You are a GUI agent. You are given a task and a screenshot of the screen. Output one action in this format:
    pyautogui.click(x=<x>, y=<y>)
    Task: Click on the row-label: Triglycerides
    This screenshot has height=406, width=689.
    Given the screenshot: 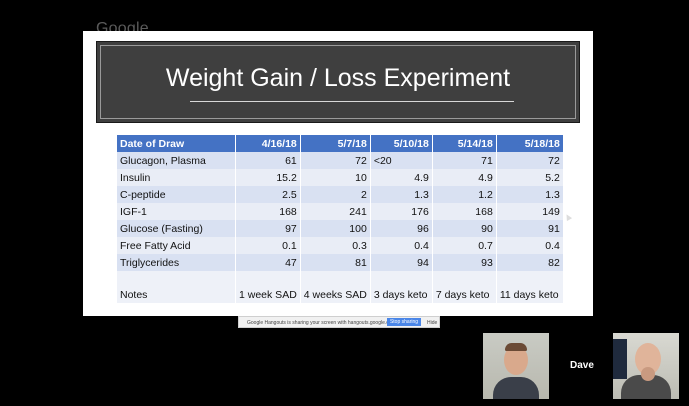 What is the action you would take?
    pyautogui.click(x=176, y=262)
    